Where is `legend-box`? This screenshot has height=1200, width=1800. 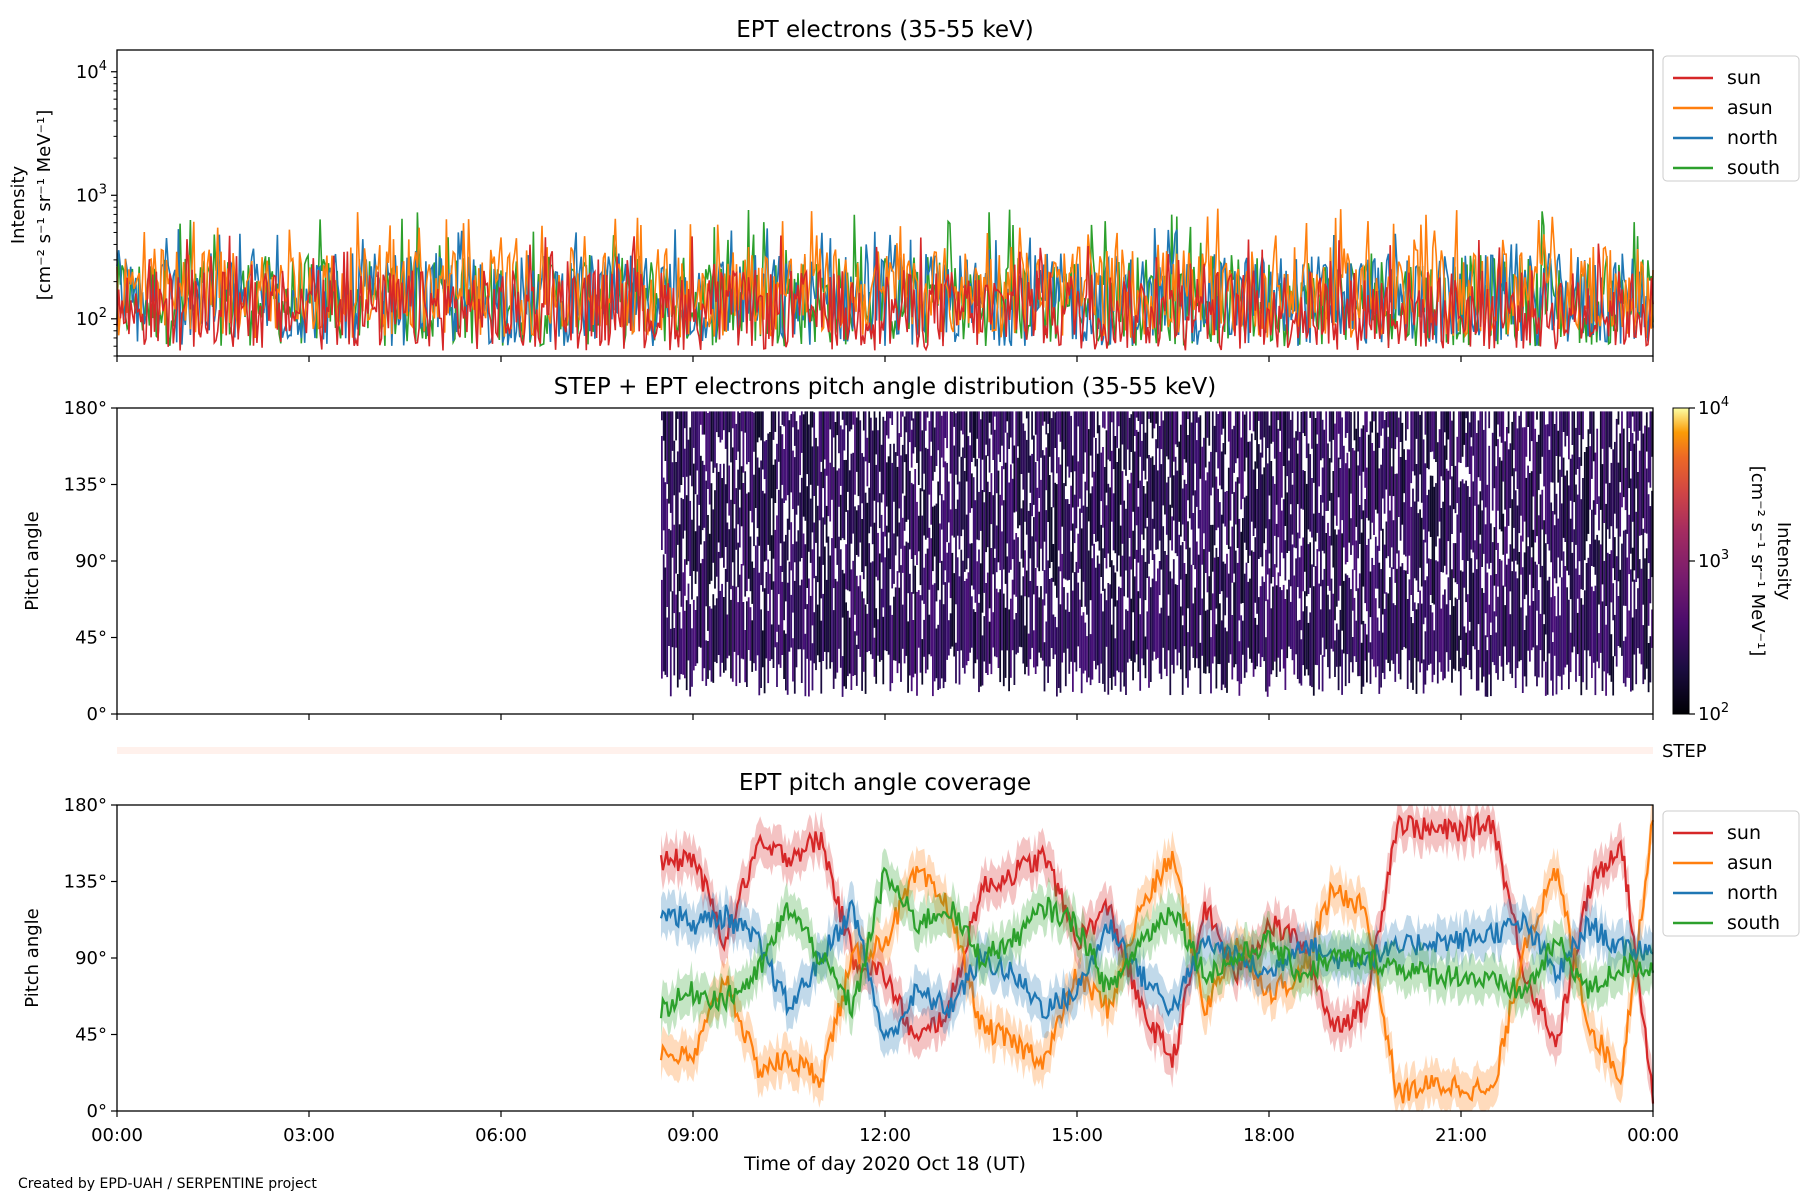 legend-box is located at coordinates (1731, 873).